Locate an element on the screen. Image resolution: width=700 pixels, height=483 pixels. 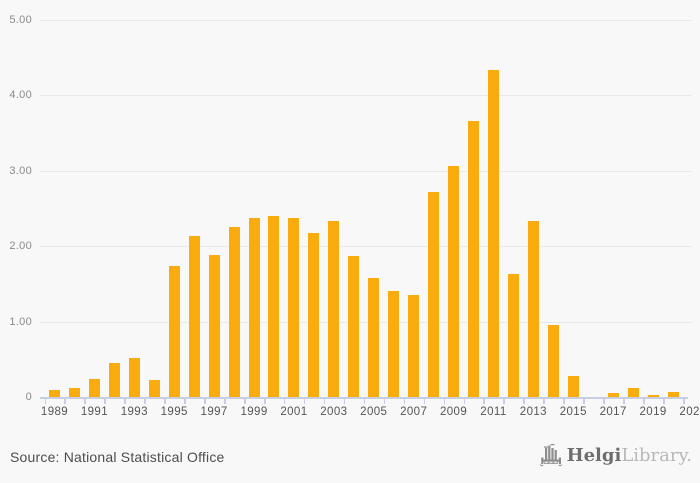
x-axis-label-2003: 2003 is located at coordinates (334, 412).